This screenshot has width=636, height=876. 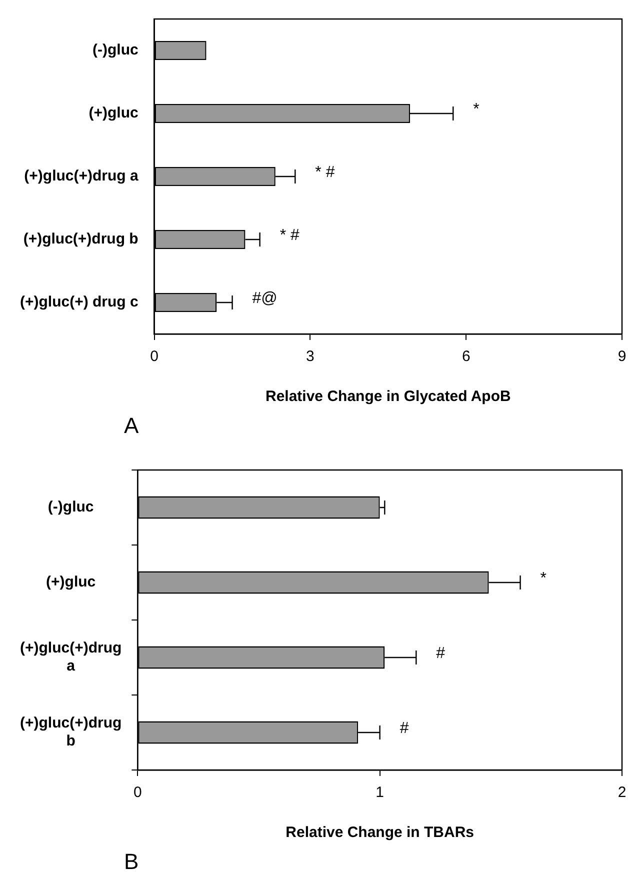 What do you see at coordinates (466, 357) in the screenshot?
I see `x-tick-label: 6` at bounding box center [466, 357].